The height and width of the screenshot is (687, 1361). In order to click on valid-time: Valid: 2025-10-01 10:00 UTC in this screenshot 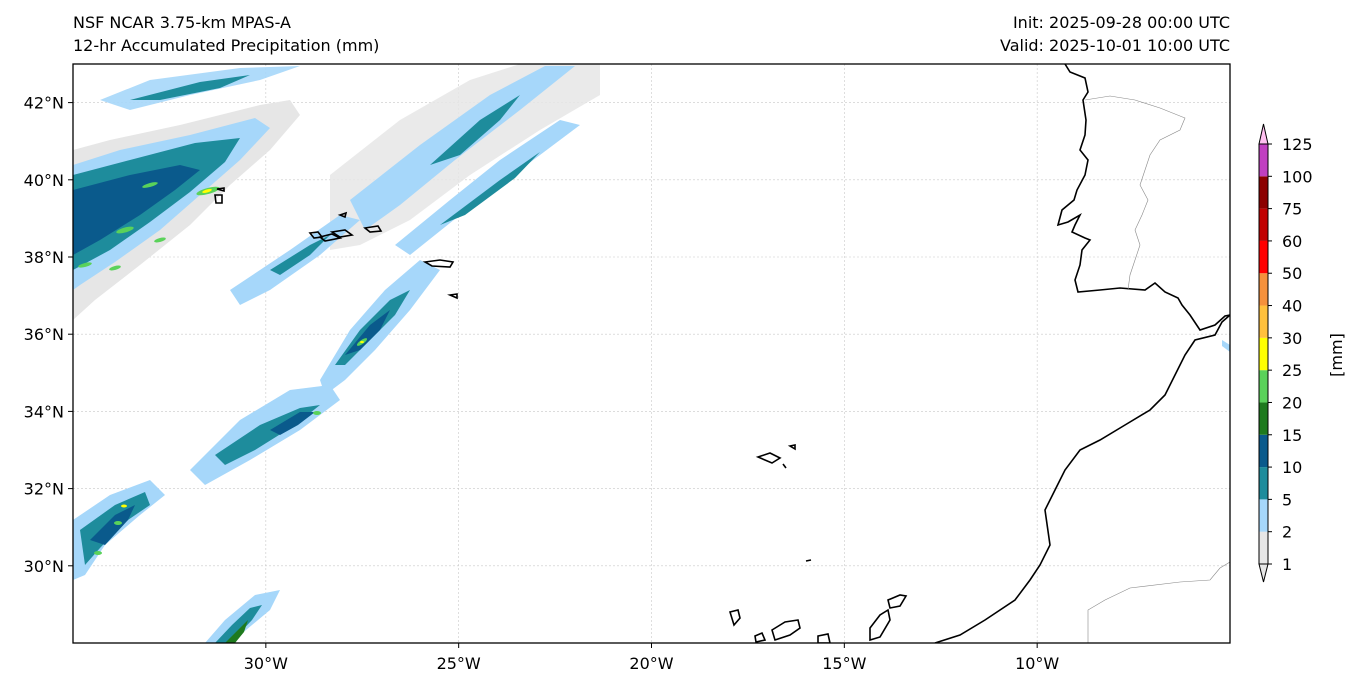, I will do `click(1114, 45)`.